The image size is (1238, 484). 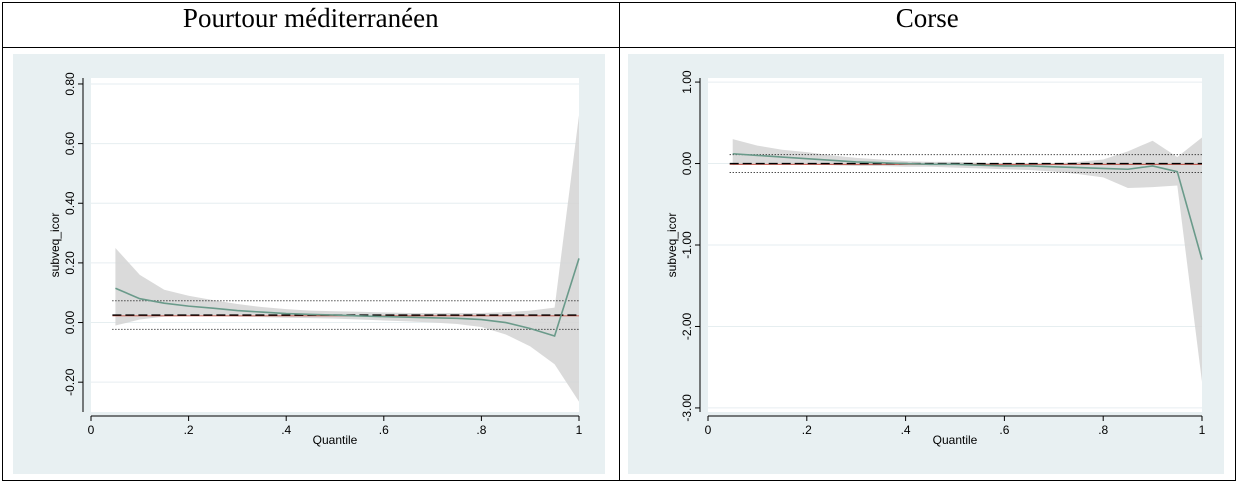 I want to click on panel-title-left: Pourtour méditerranéen, so click(x=311, y=25).